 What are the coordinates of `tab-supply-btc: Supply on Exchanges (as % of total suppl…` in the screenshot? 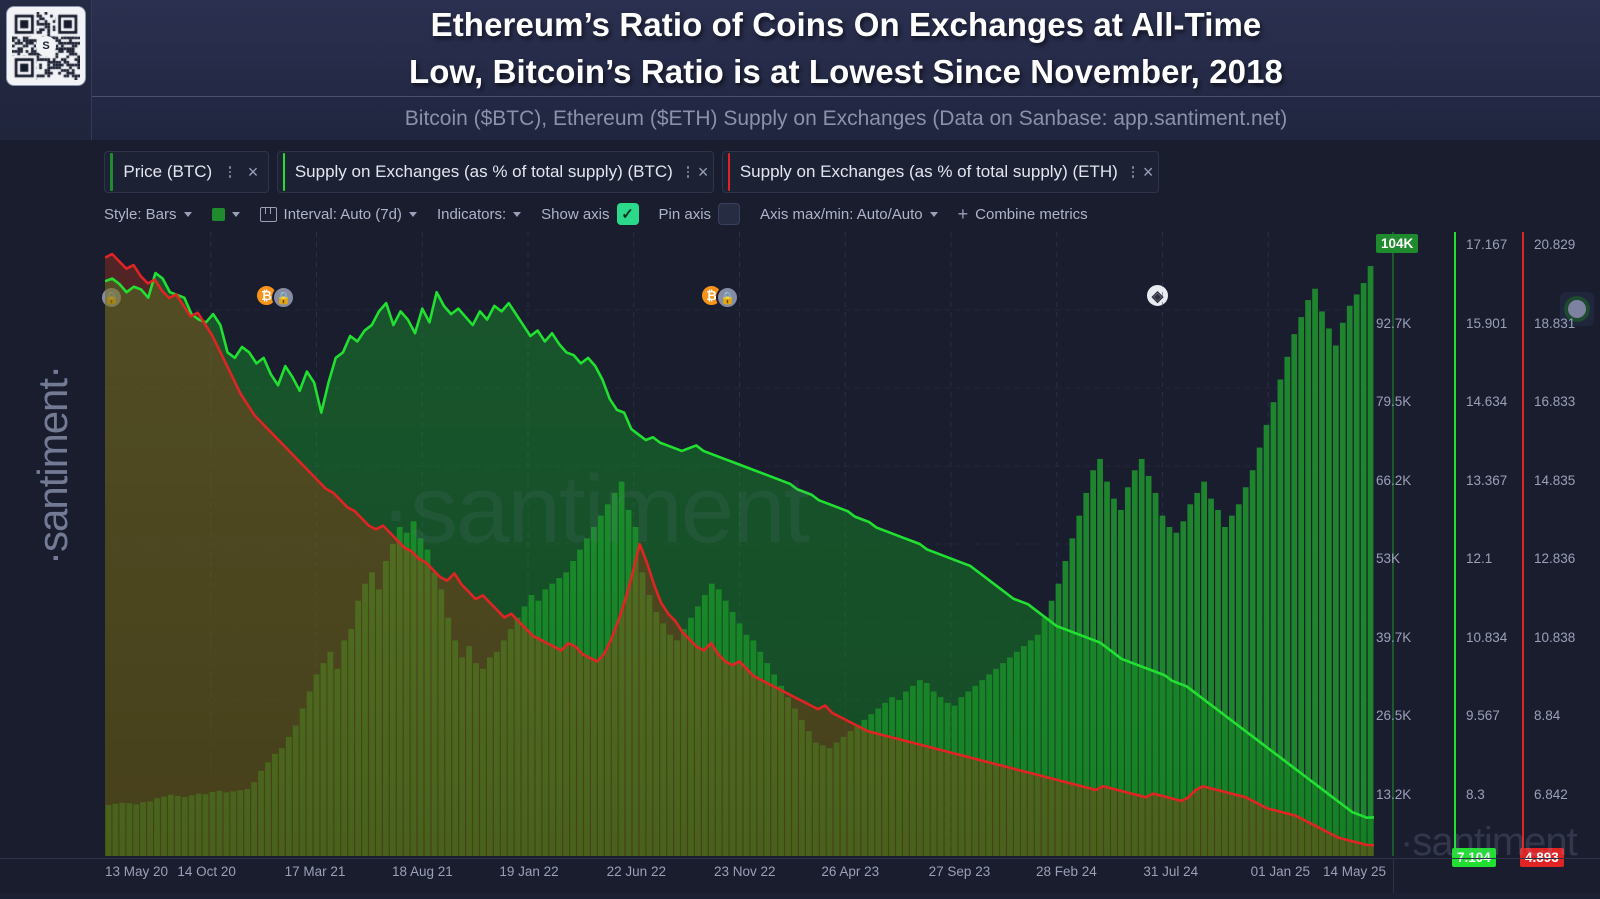 It's located at (495, 172).